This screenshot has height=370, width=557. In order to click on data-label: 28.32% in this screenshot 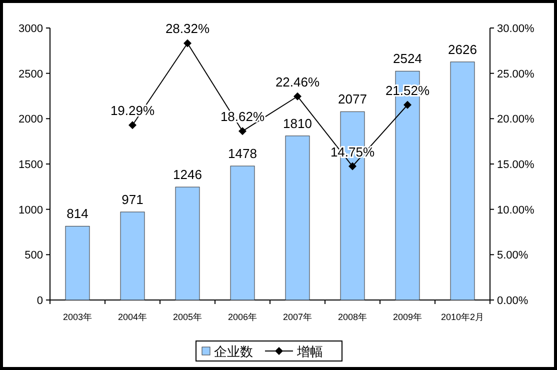, I will do `click(187, 28)`.